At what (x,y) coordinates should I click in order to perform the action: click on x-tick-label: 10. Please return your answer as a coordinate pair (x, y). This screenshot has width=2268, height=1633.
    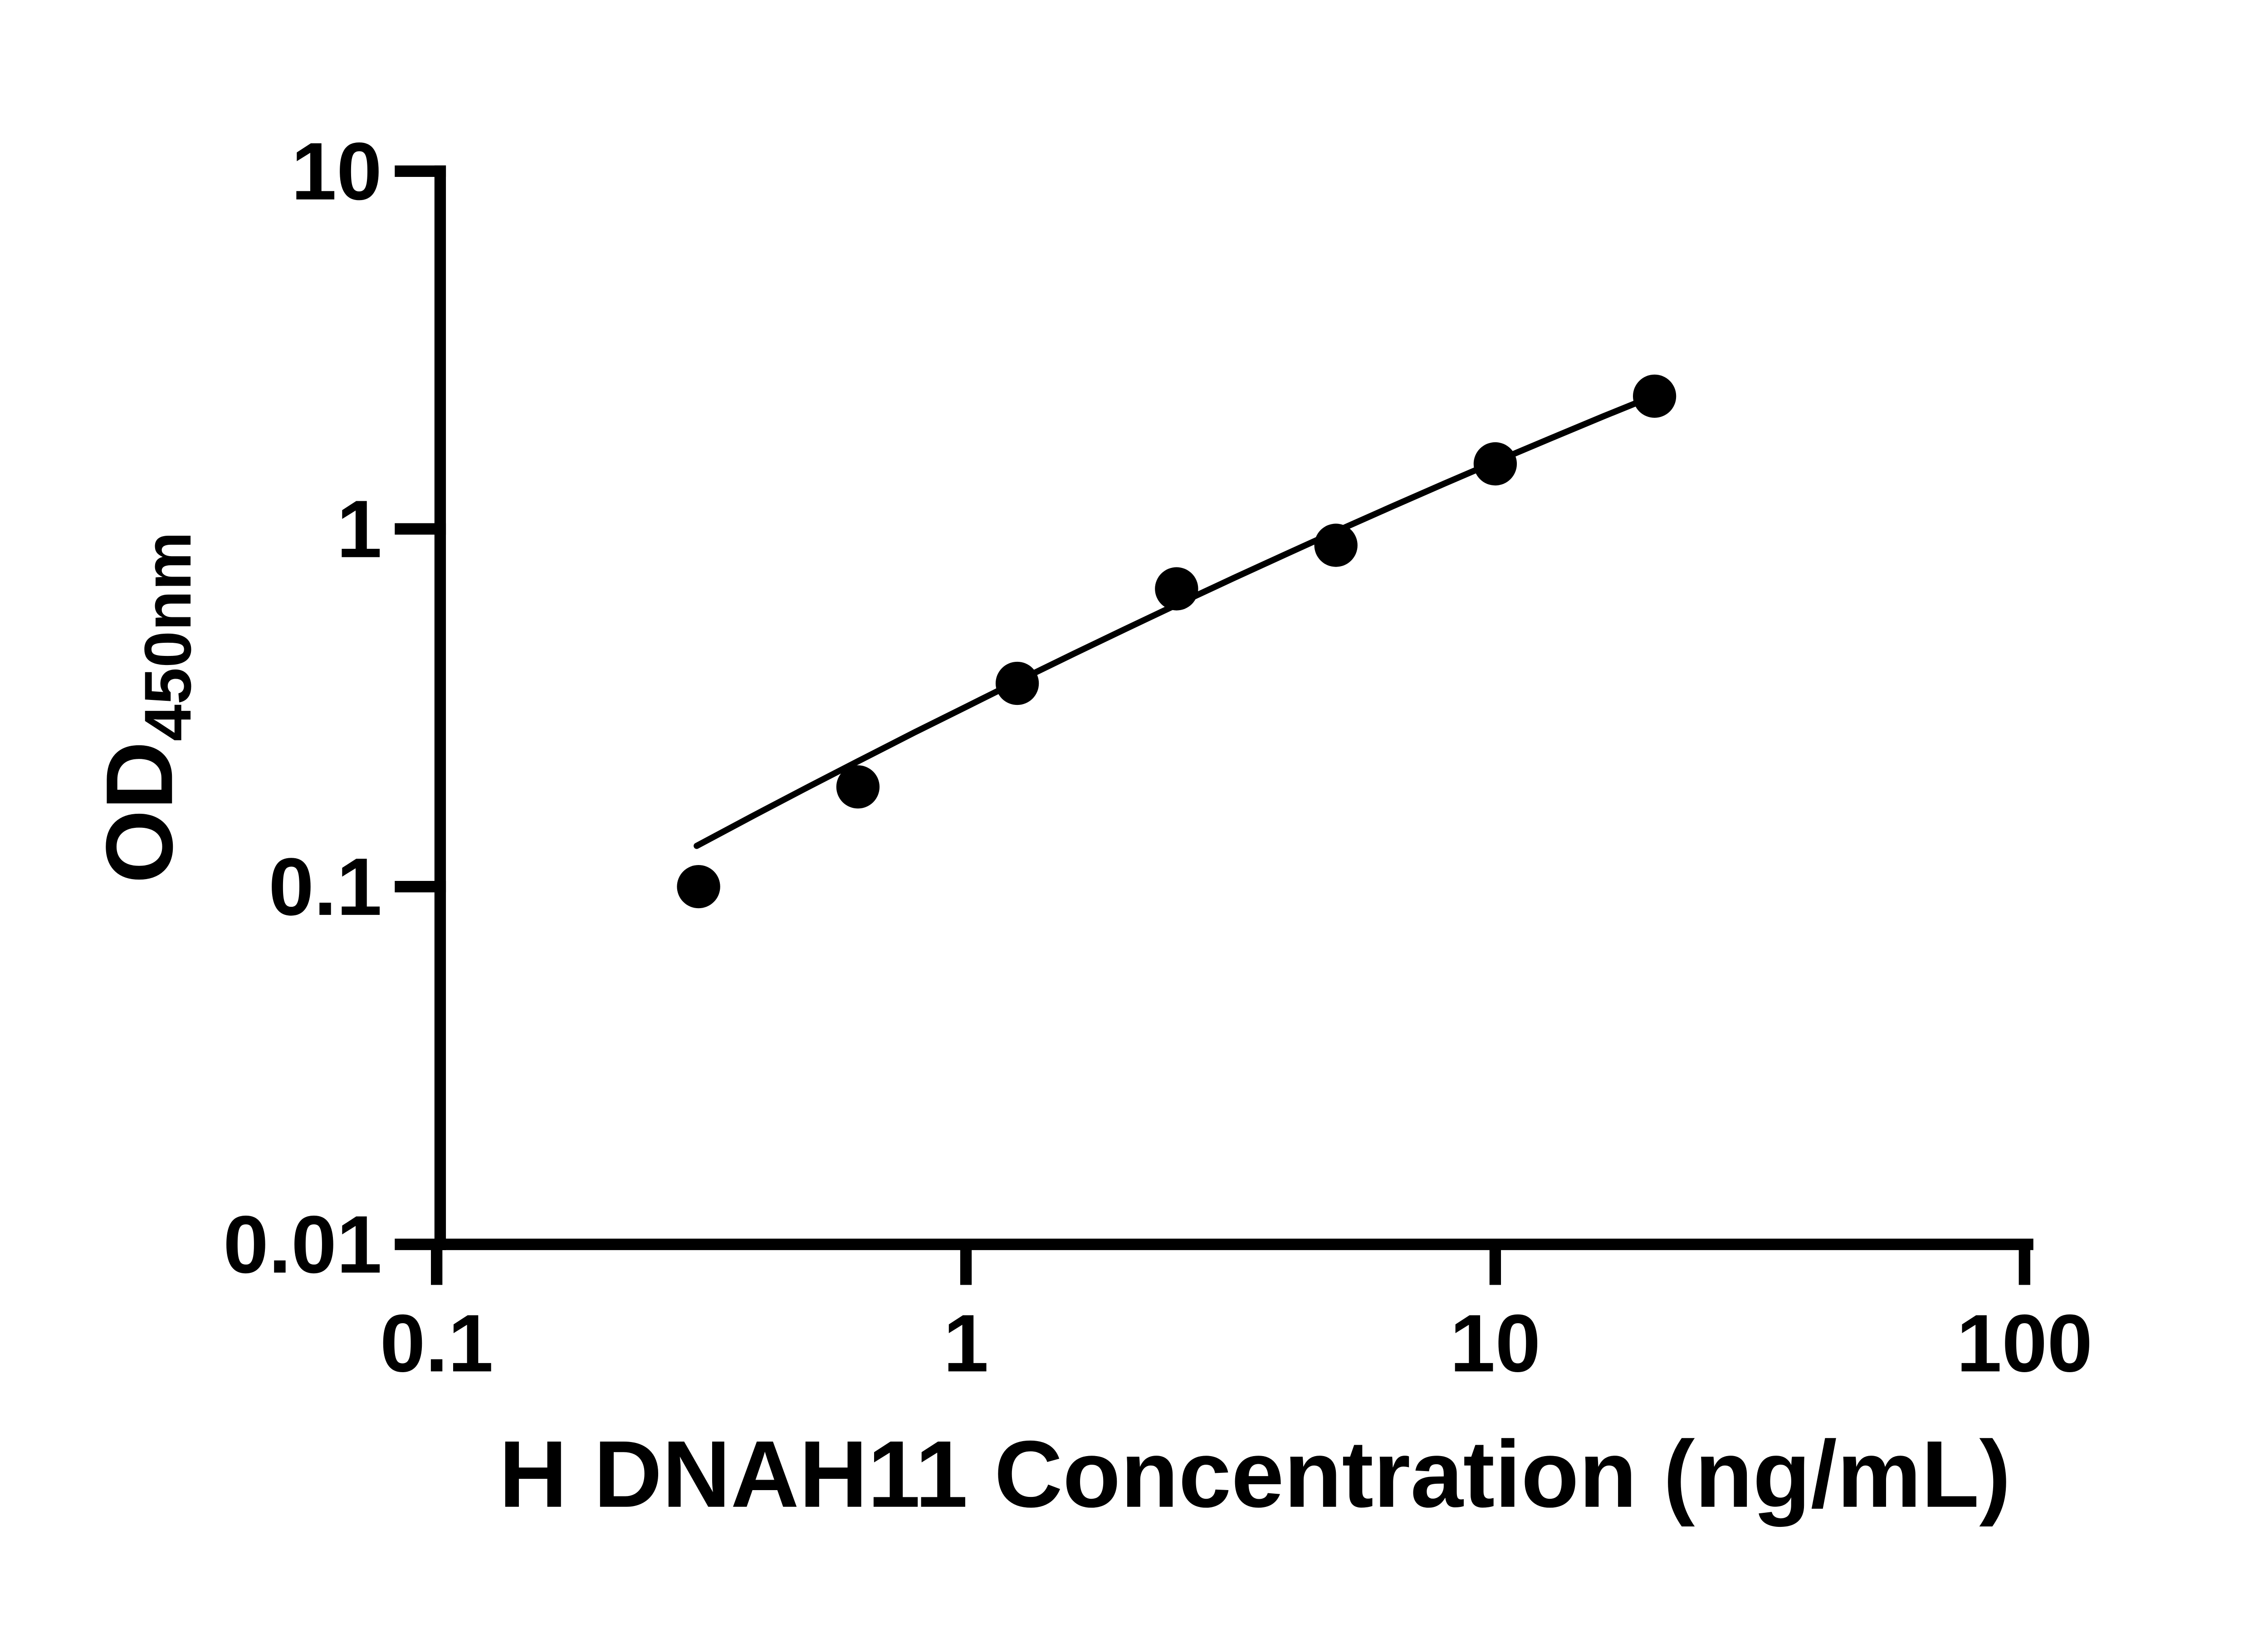
    Looking at the image, I should click on (1495, 1343).